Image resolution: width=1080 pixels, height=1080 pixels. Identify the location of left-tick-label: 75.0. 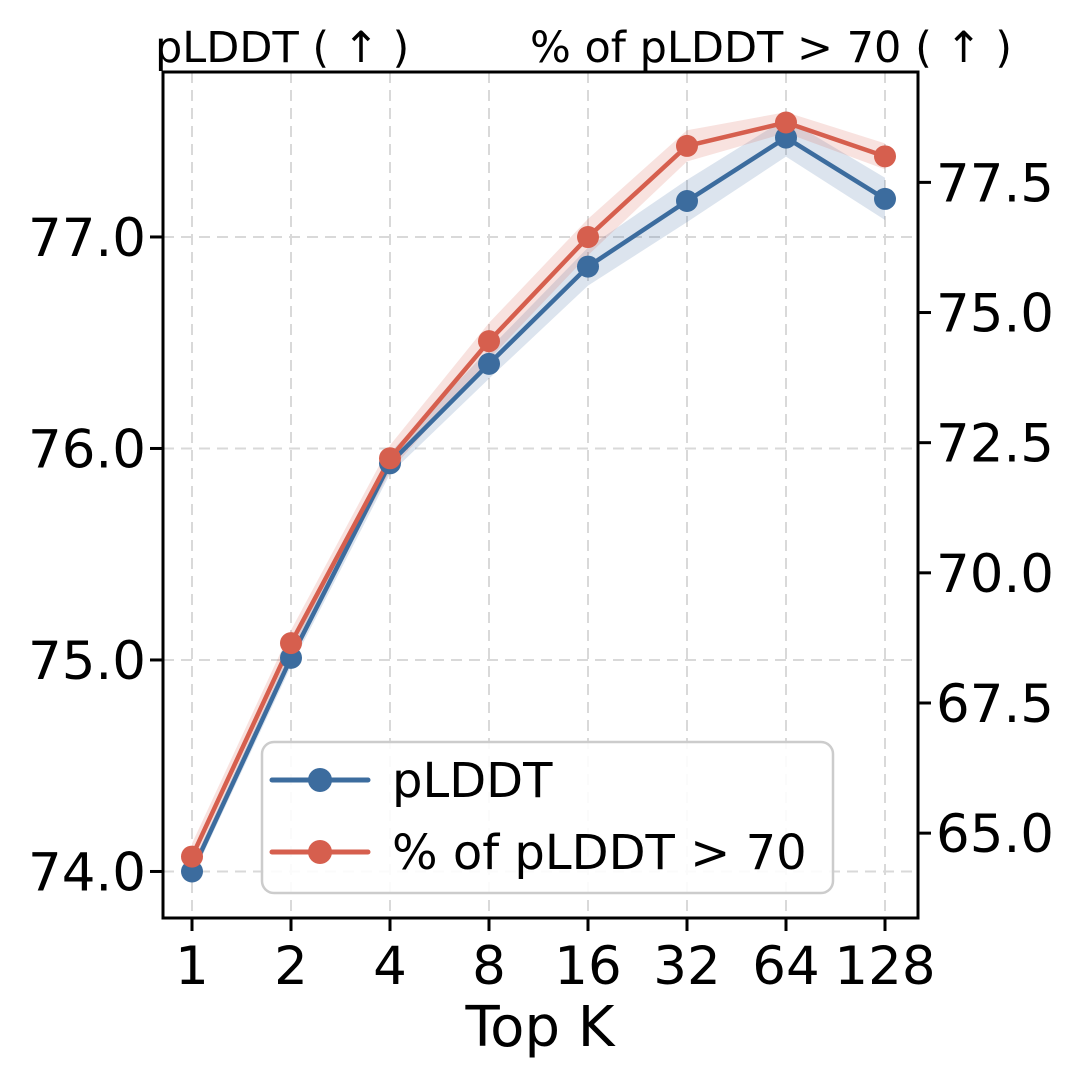
(87, 661).